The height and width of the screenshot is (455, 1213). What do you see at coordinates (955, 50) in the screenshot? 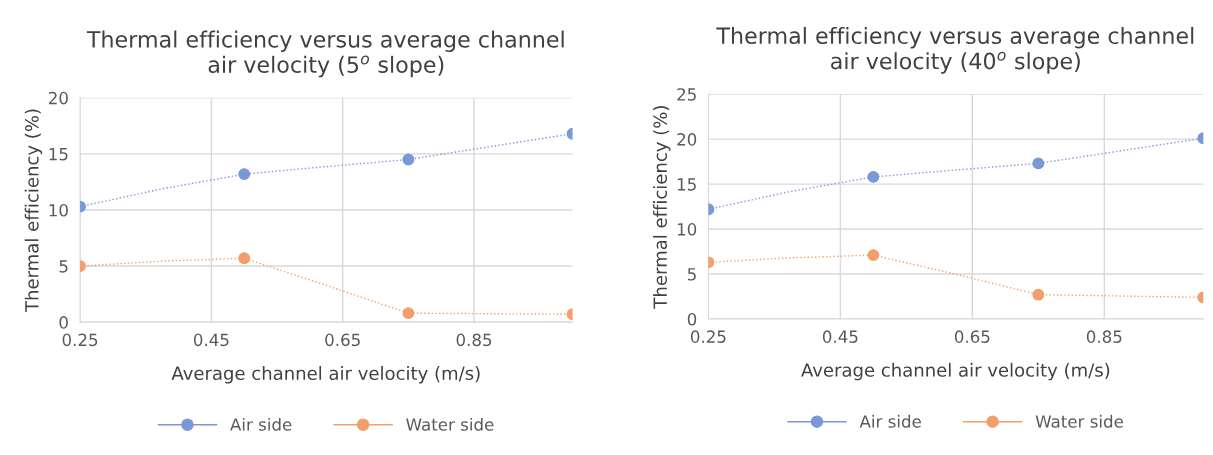
I see `chart-title: Thermal efficiency versus average channel air velocity (40$^{o}$ slope)` at bounding box center [955, 50].